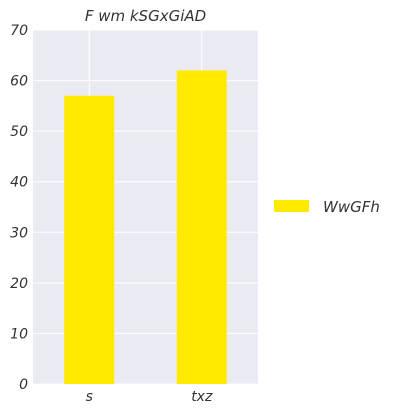 The width and height of the screenshot is (414, 418). What do you see at coordinates (19, 284) in the screenshot?
I see `y-tick-label: 20` at bounding box center [19, 284].